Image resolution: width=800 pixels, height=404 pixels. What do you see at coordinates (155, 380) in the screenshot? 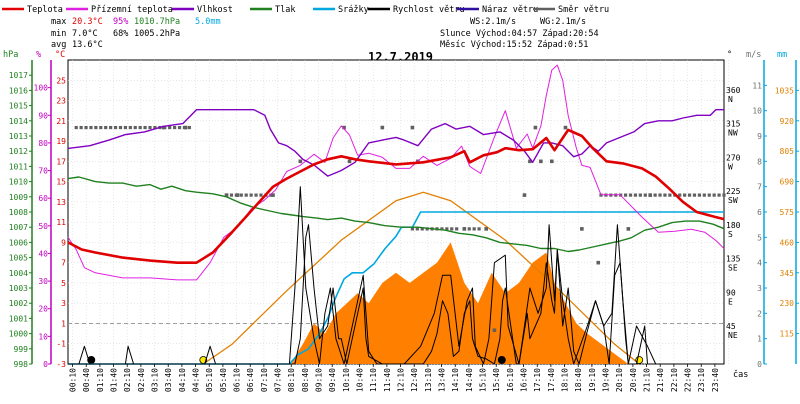
I see `x-tick-label: 03:10` at bounding box center [155, 380].